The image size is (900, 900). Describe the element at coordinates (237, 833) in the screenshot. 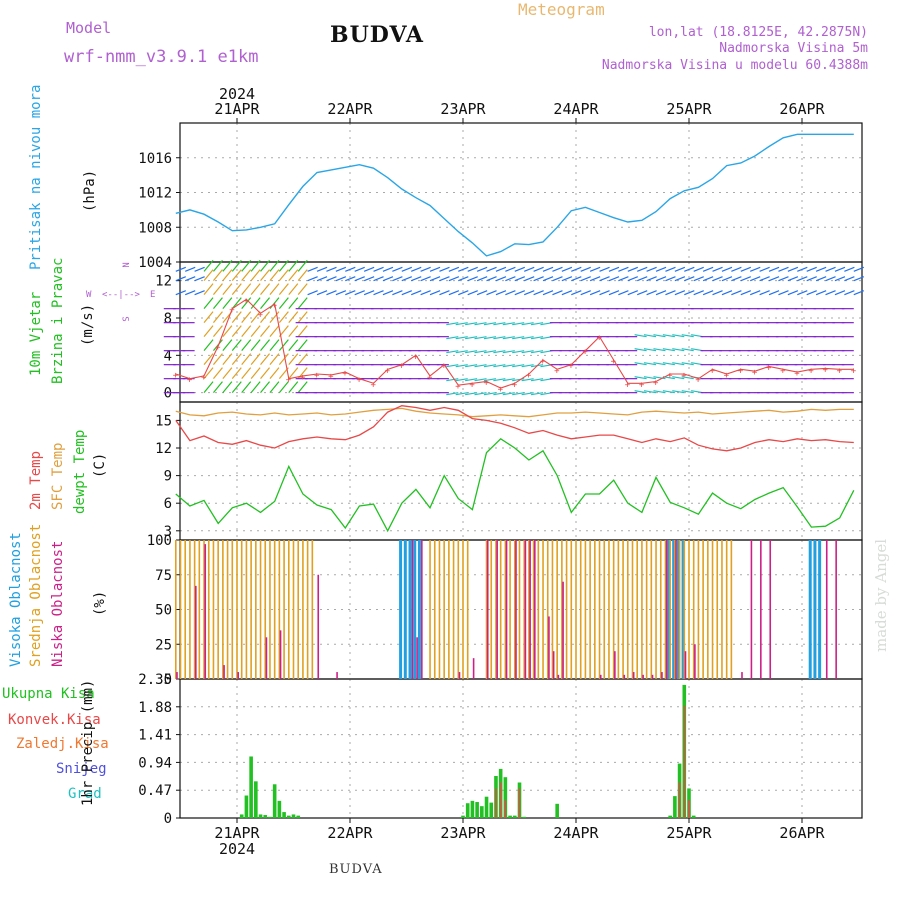

I see `date-label-bottom: 21APR` at that location.